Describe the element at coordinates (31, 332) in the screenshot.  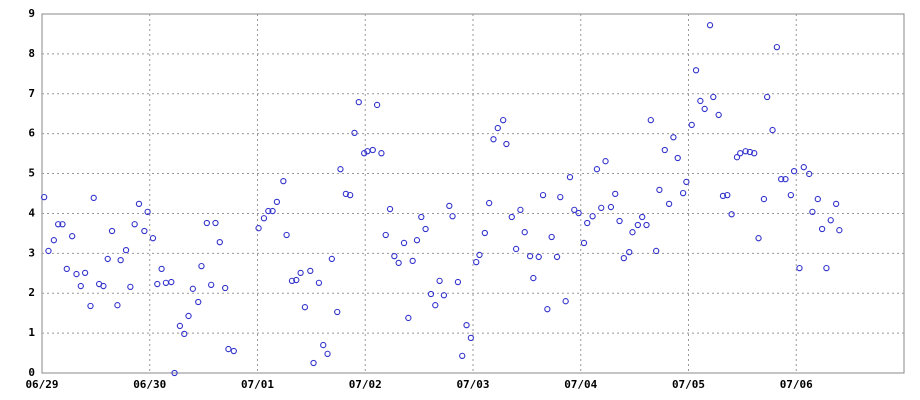
I see `y-tick-label: 1` at that location.